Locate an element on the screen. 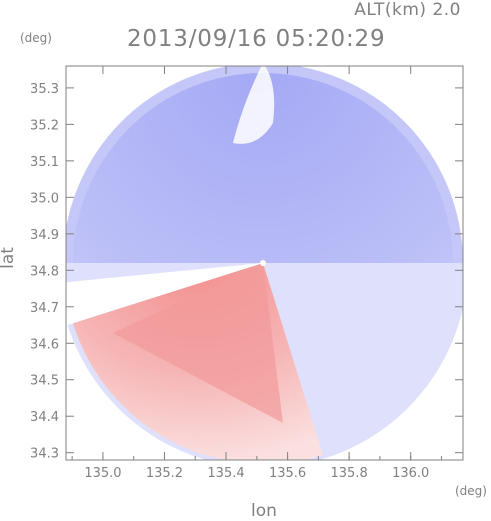 The height and width of the screenshot is (521, 491). receding-core is located at coordinates (197, 343).